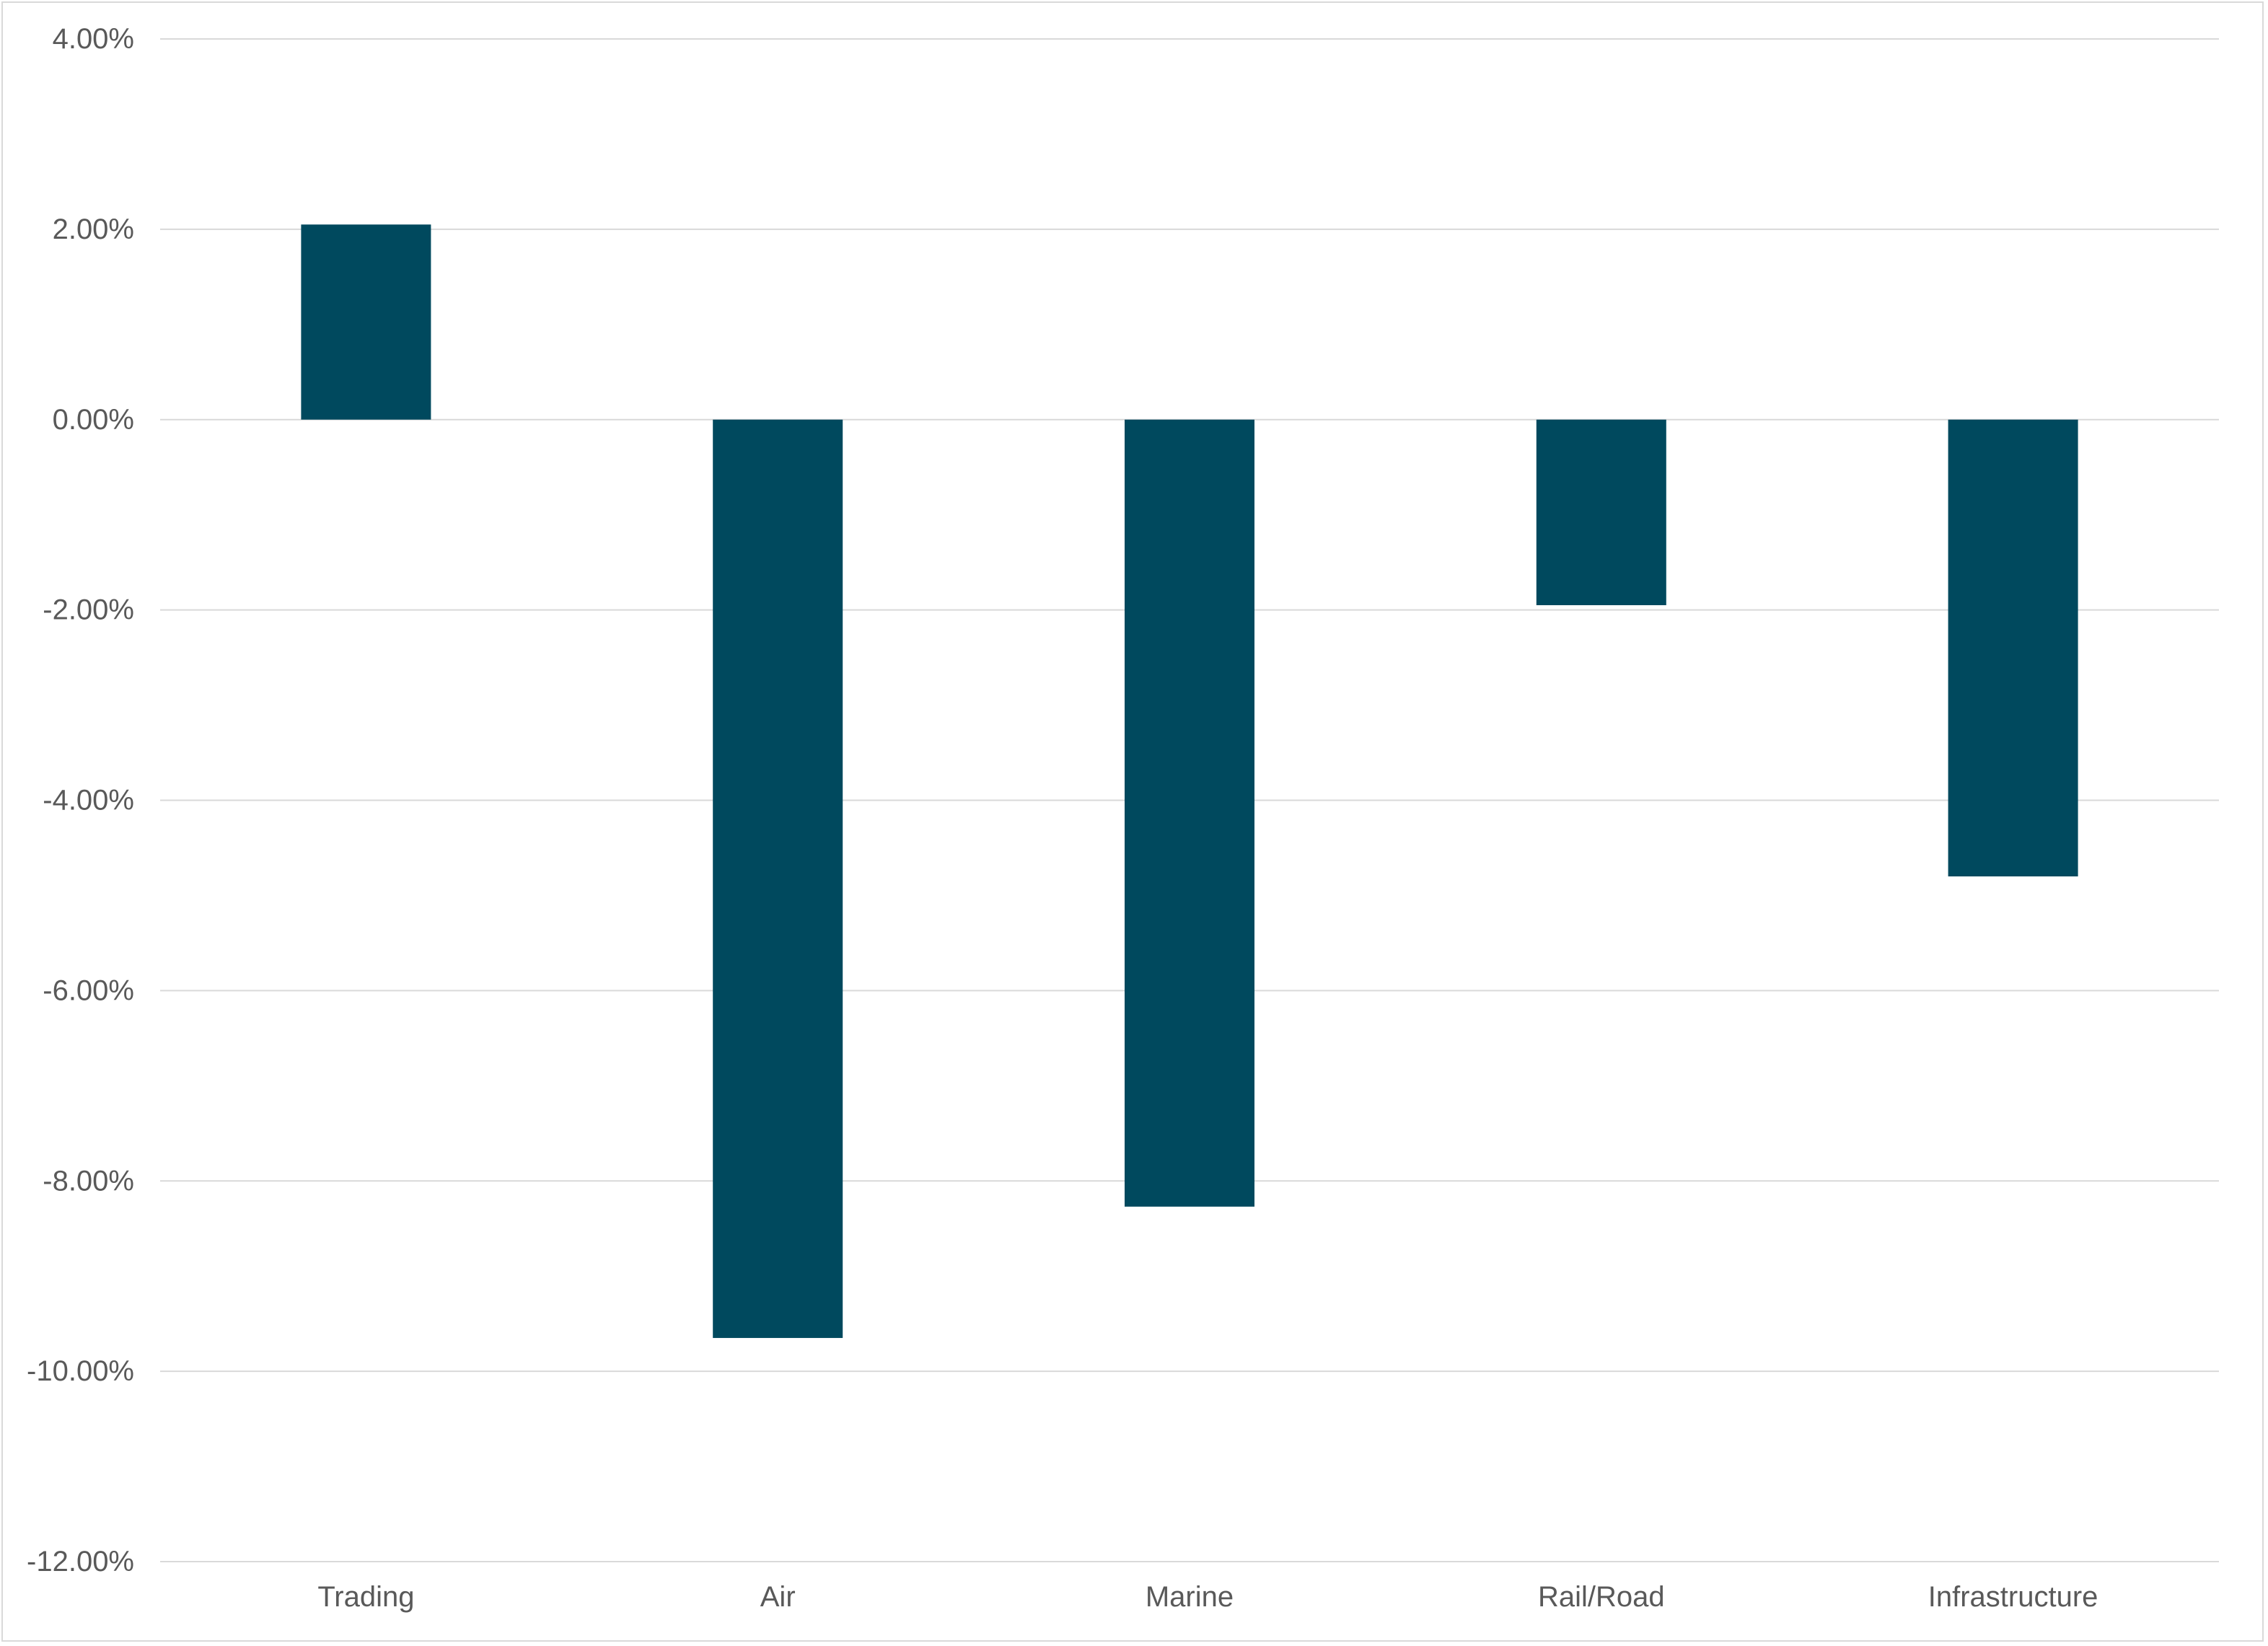  What do you see at coordinates (88, 610) in the screenshot?
I see `y-tick-label: -2.00%` at bounding box center [88, 610].